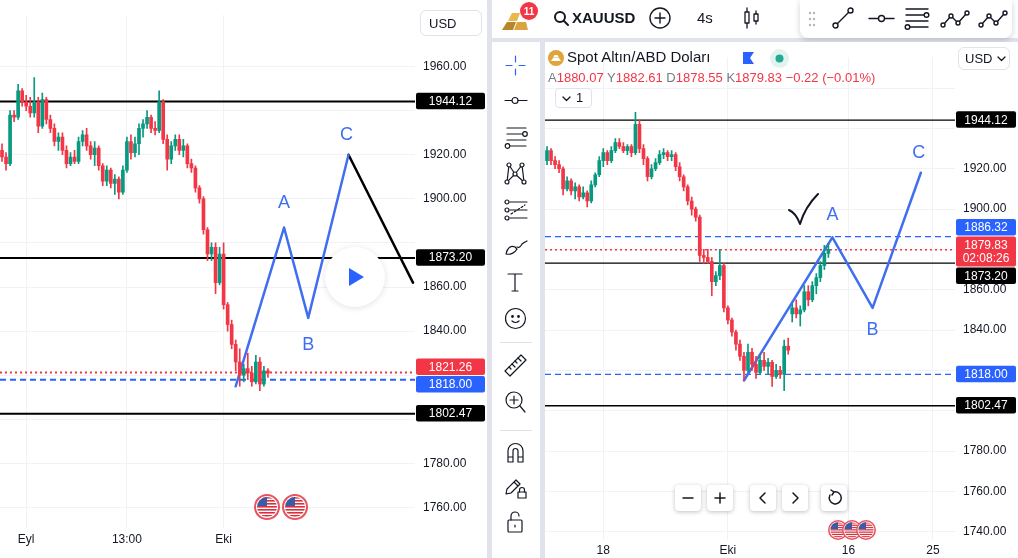 This screenshot has width=1018, height=558. What do you see at coordinates (127, 538) in the screenshot?
I see `x-tick-label: 13:00` at bounding box center [127, 538].